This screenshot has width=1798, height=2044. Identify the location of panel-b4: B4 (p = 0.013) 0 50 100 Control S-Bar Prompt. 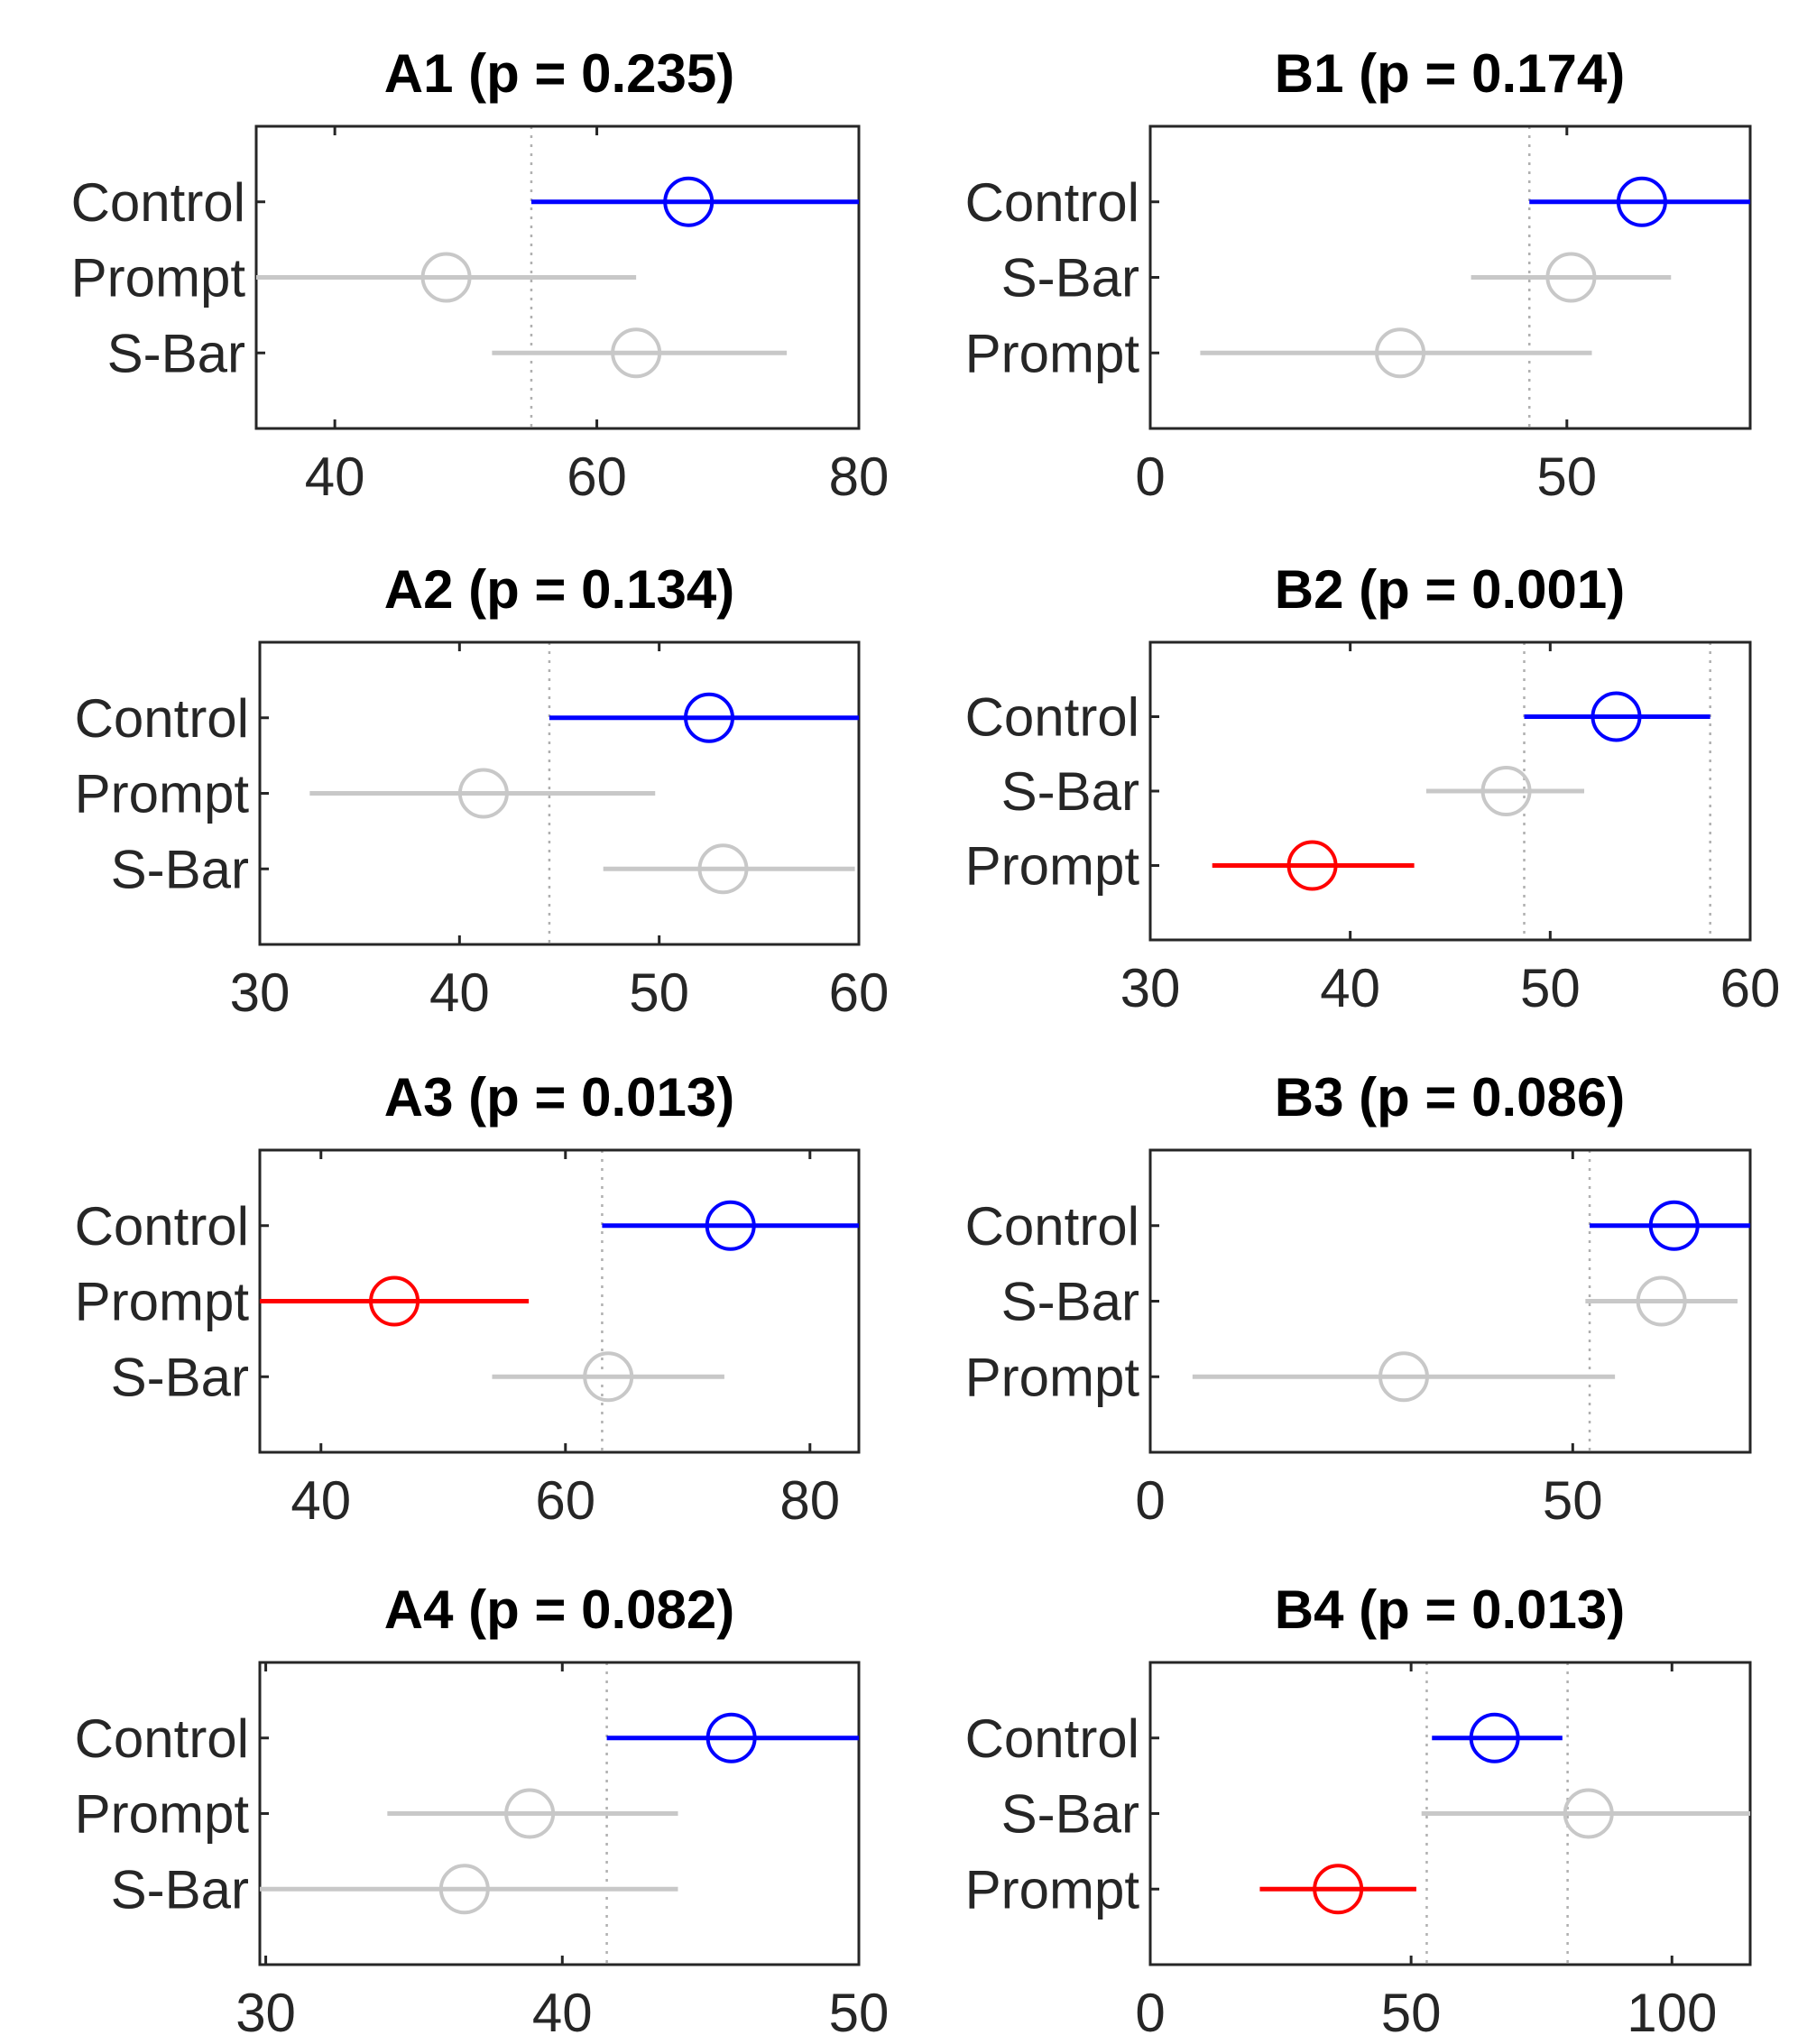
(1358, 1811).